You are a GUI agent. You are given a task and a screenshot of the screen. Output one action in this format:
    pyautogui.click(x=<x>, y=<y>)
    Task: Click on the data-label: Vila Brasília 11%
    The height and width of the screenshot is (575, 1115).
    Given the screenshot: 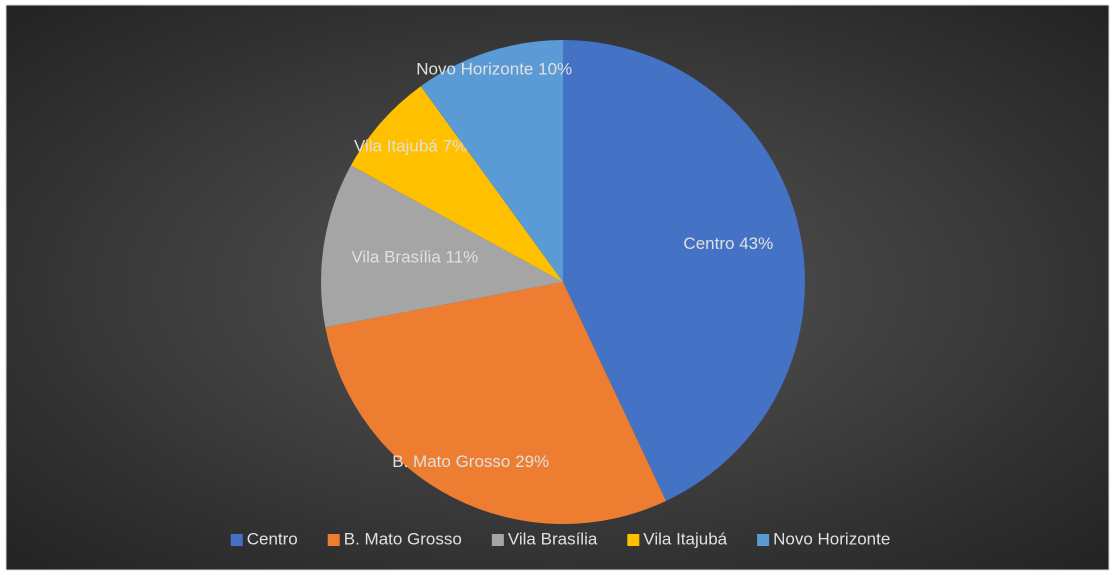 What is the action you would take?
    pyautogui.click(x=414, y=257)
    